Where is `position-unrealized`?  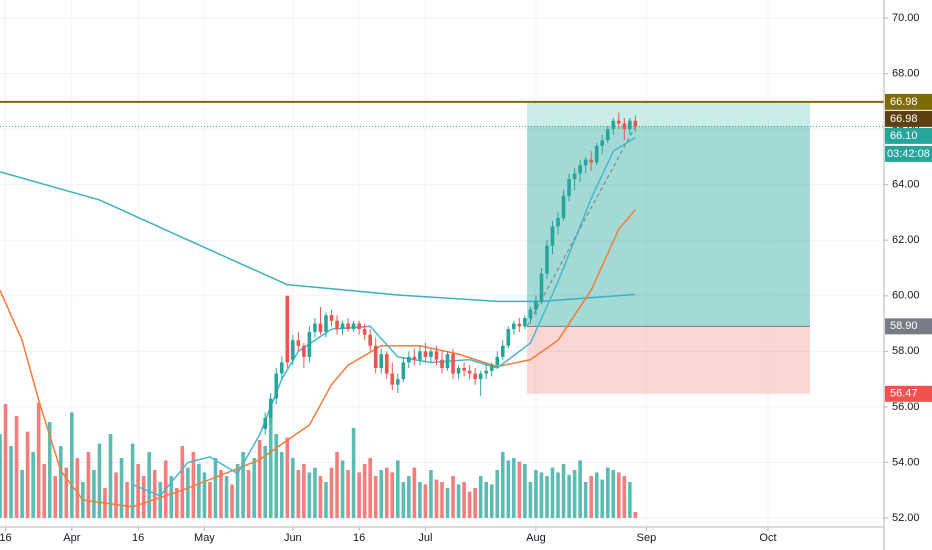
position-unrealized is located at coordinates (668, 114).